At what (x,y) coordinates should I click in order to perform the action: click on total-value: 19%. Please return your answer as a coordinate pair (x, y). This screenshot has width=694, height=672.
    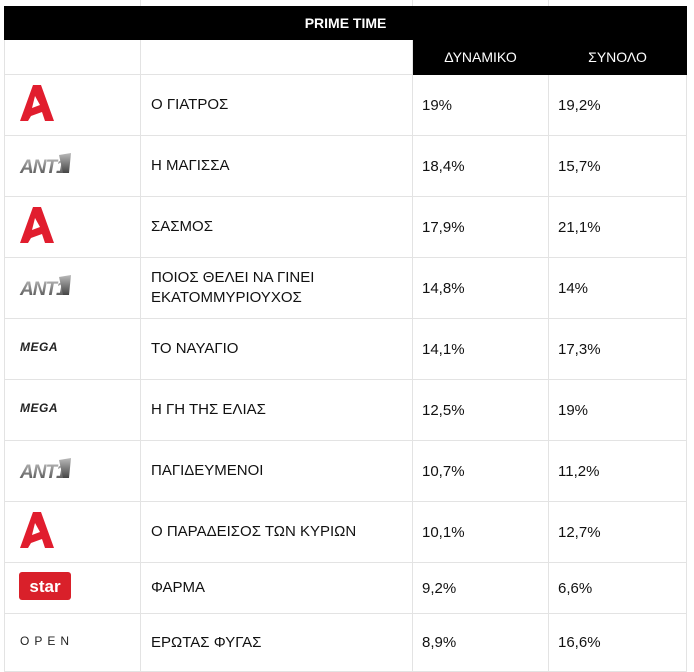
    Looking at the image, I should click on (617, 410).